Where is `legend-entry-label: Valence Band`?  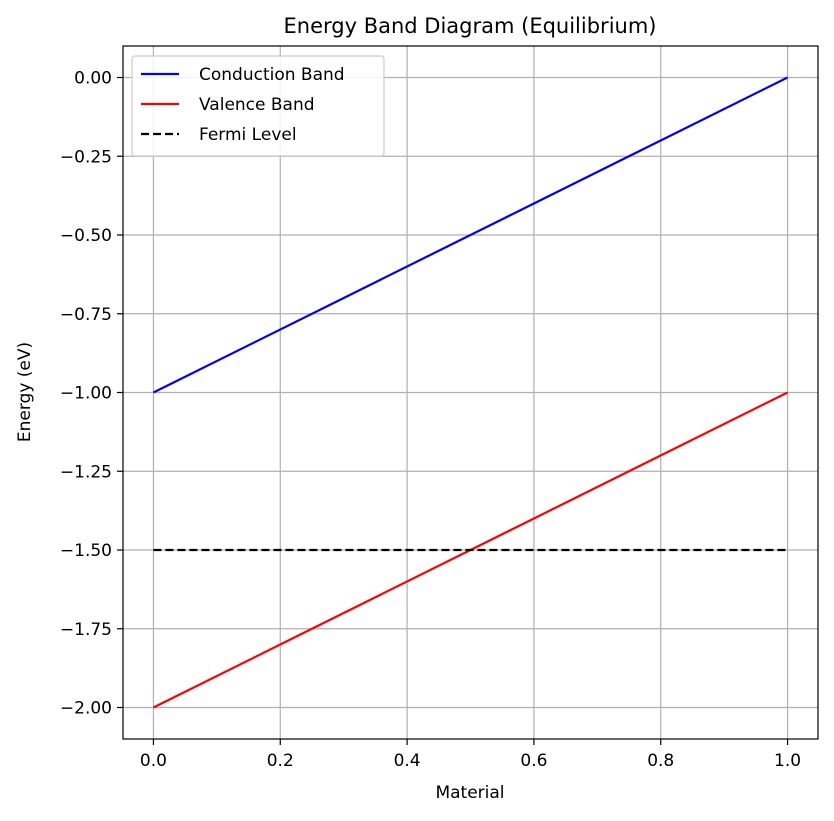
legend-entry-label: Valence Band is located at coordinates (257, 105).